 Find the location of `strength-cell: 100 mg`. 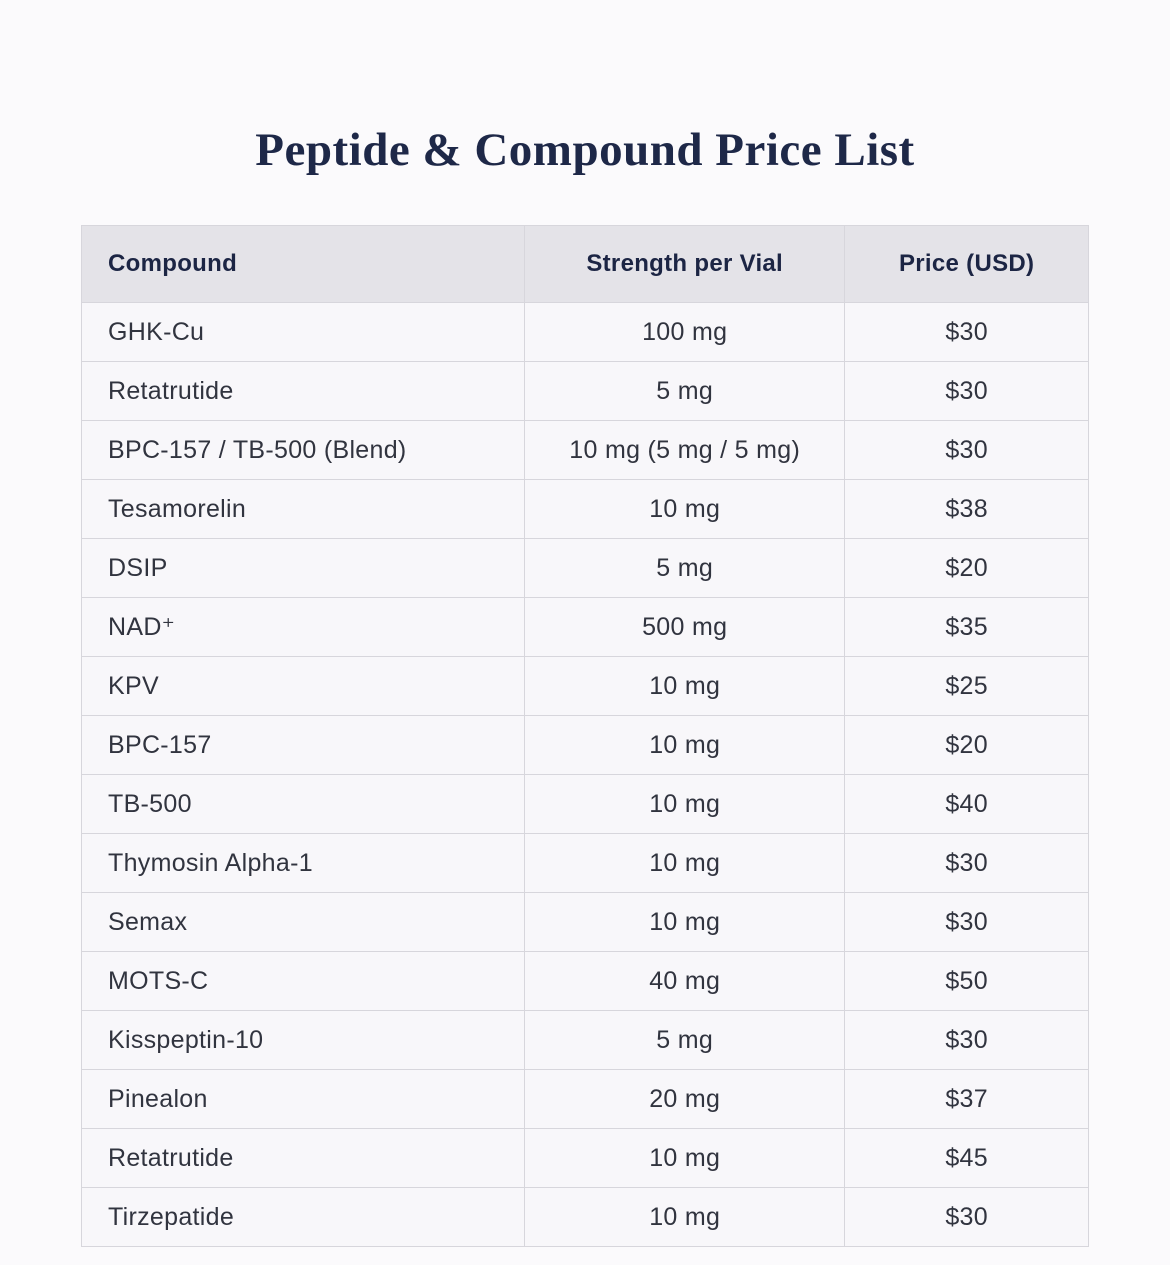

strength-cell: 100 mg is located at coordinates (685, 332).